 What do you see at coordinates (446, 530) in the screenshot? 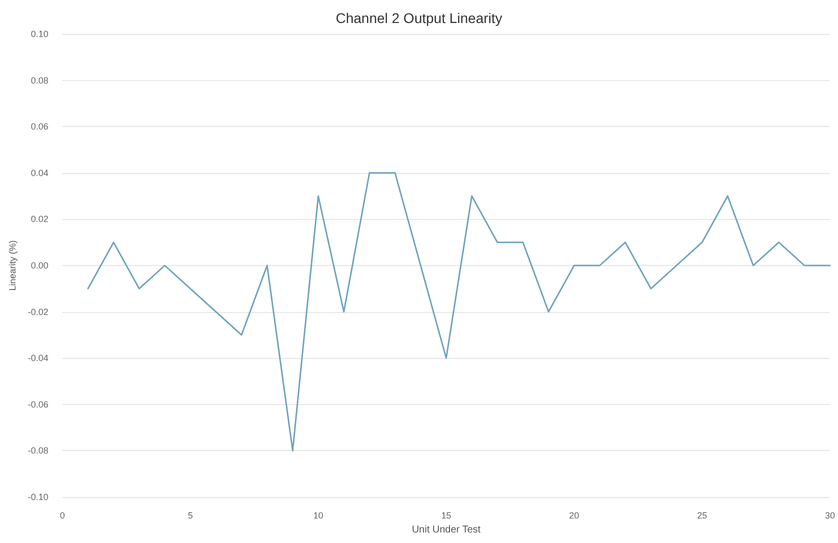
I see `x-axis-title: Unit Under Test` at bounding box center [446, 530].